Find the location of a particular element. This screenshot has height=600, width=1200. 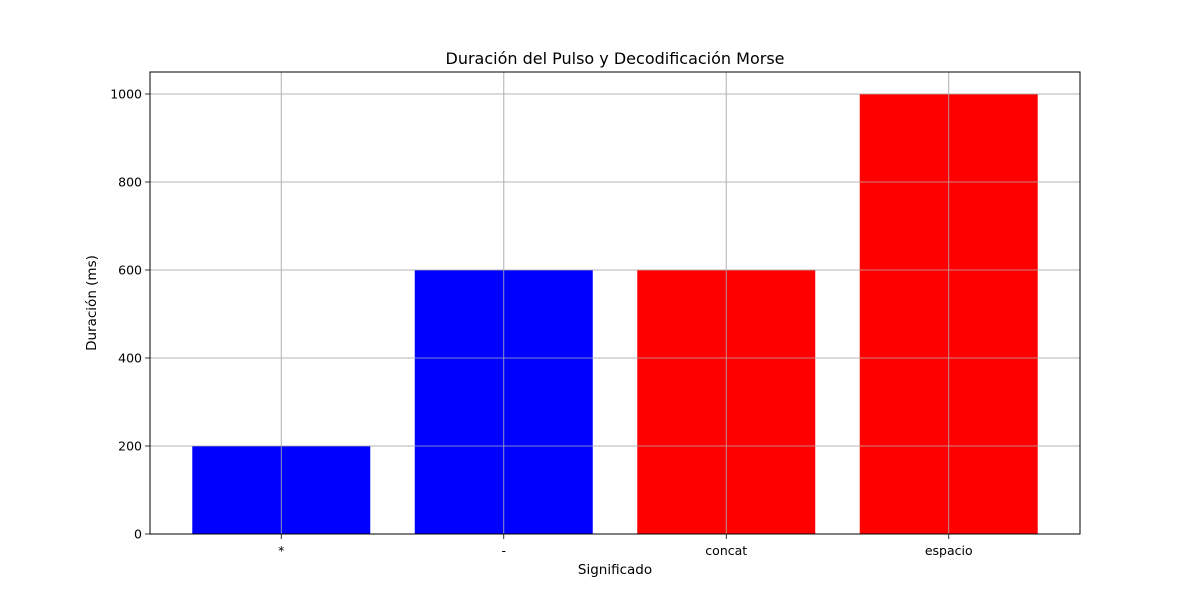

y-tick-label: 200 is located at coordinates (130, 446).